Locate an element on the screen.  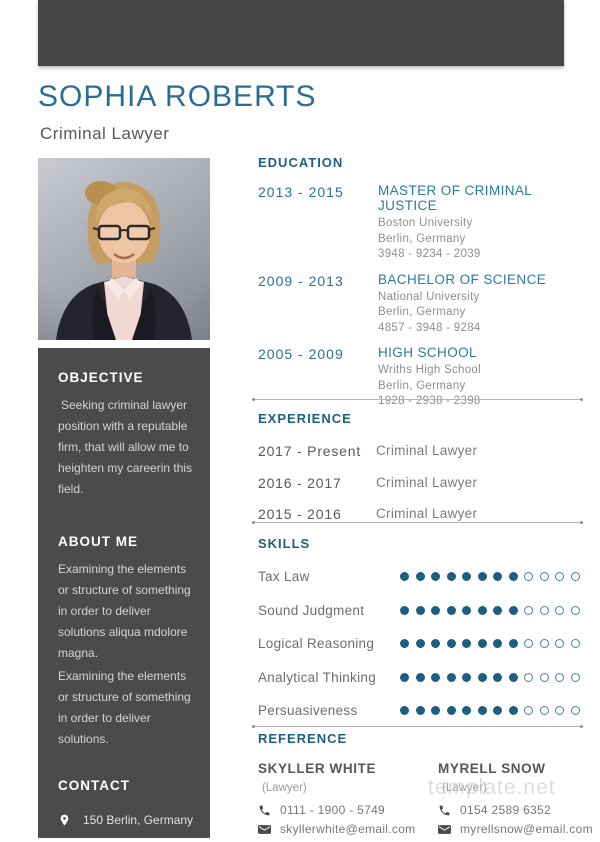
page-title: SOPHIA ROBERTS is located at coordinates (177, 96).